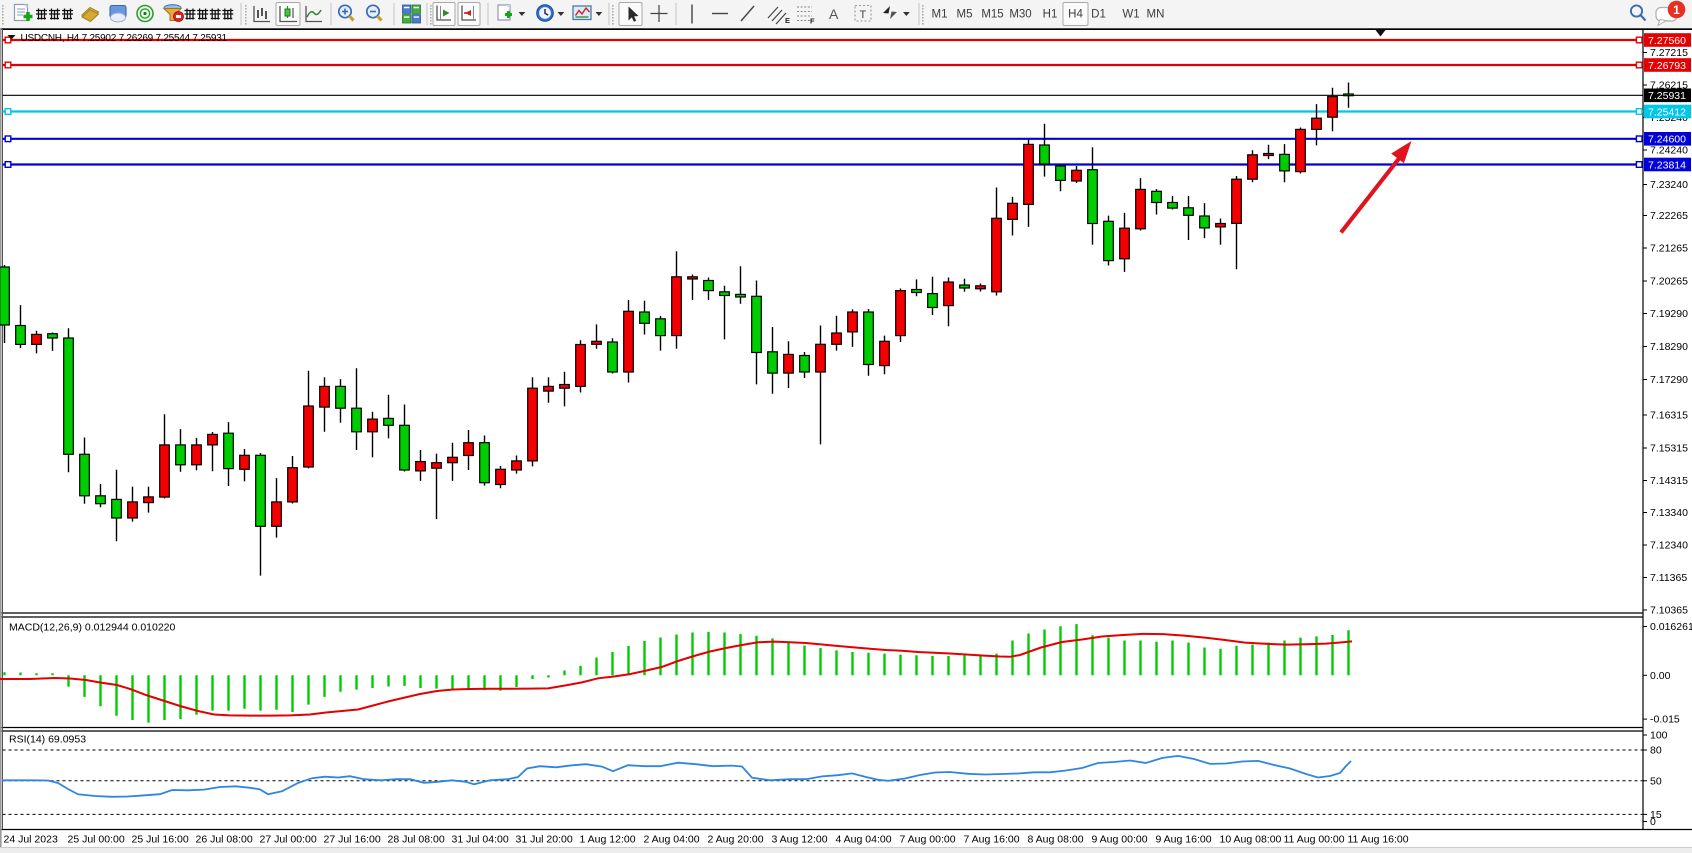 The image size is (1692, 853). Describe the element at coordinates (1671, 627) in the screenshot. I see `svg-text: 0.016261` at that location.